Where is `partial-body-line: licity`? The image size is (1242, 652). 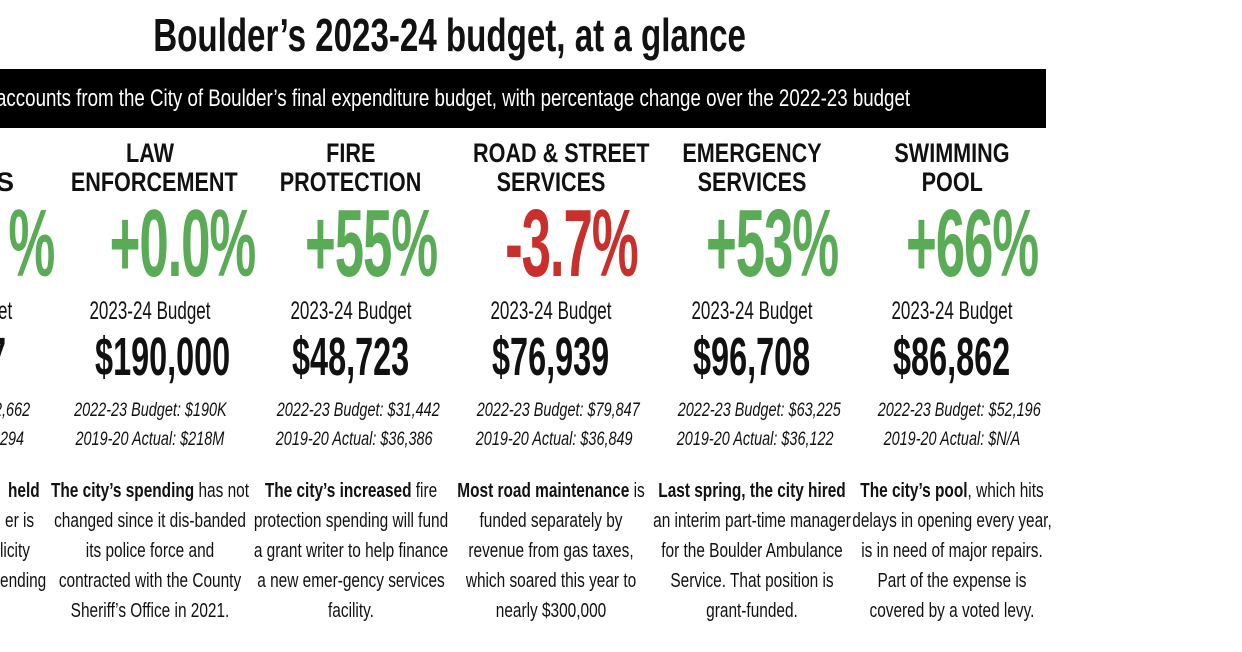
partial-body-line: licity is located at coordinates (15, 551).